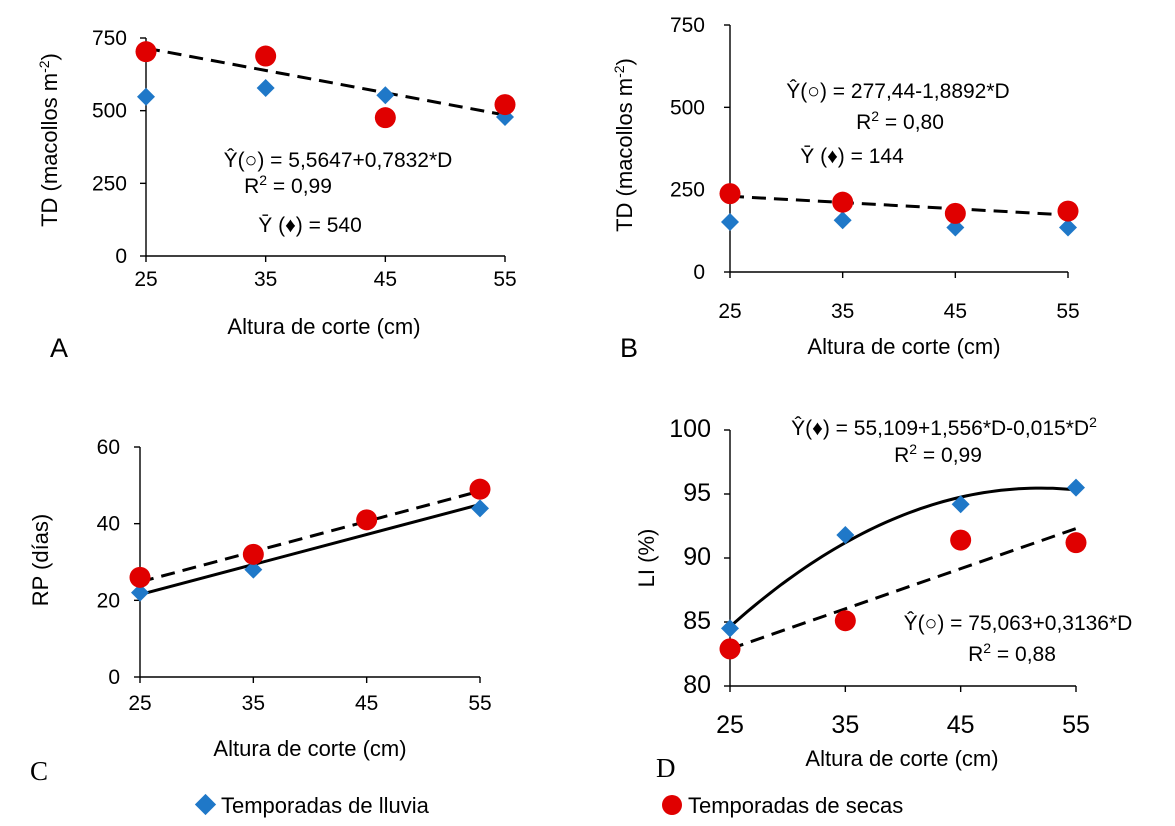  What do you see at coordinates (109, 111) in the screenshot?
I see `panel-a-ytick-label: 500` at bounding box center [109, 111].